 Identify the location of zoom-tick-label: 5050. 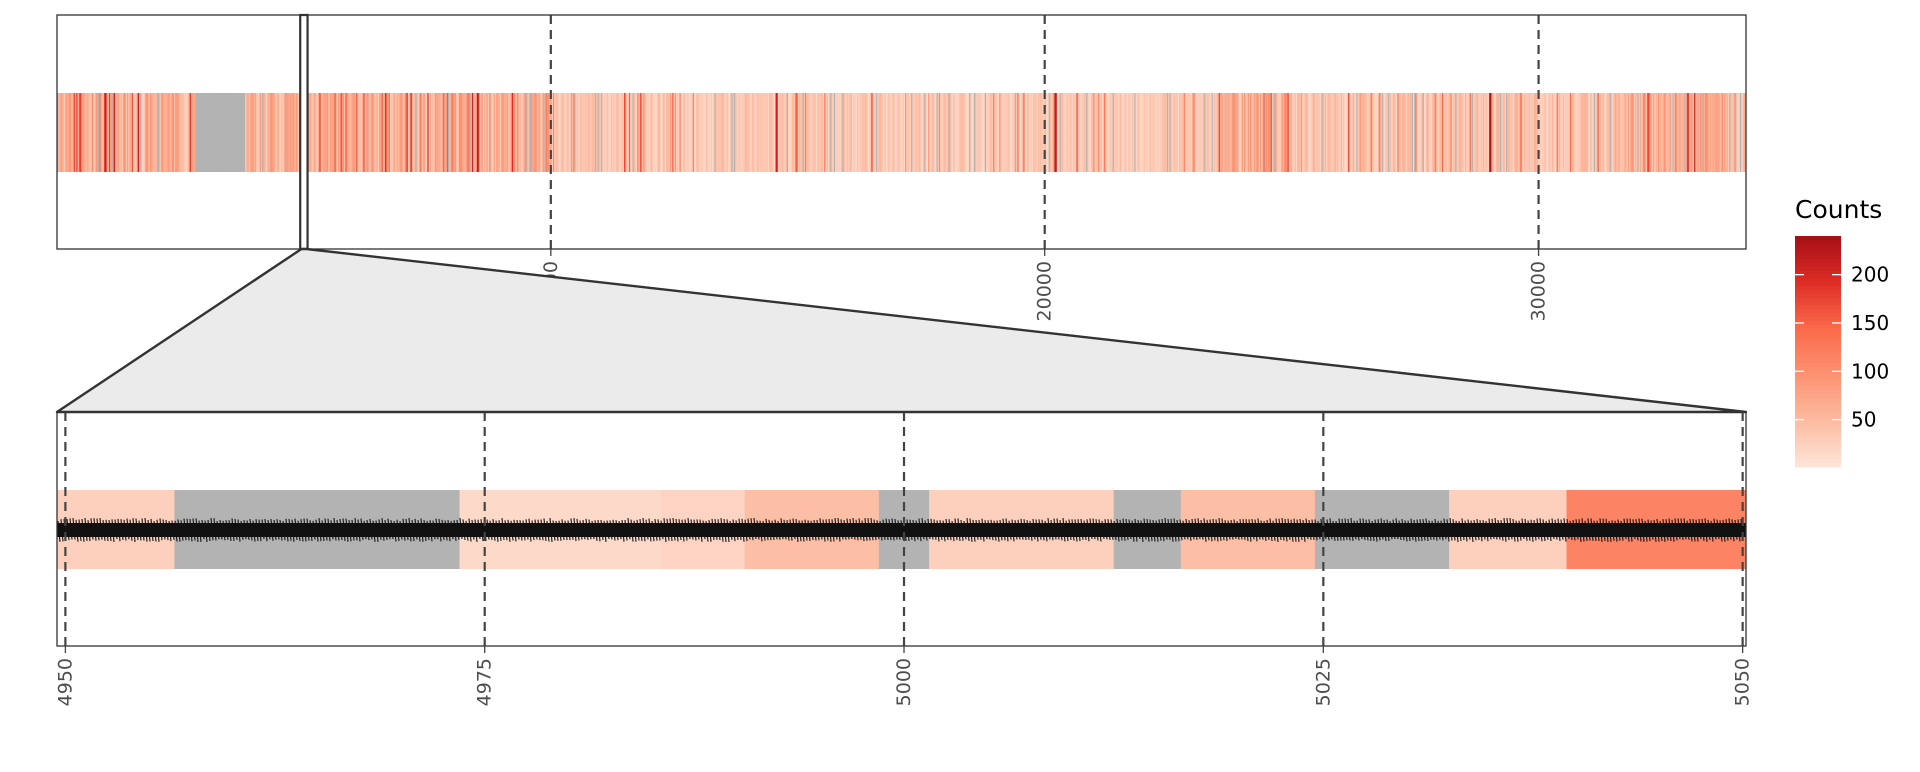
(1743, 682).